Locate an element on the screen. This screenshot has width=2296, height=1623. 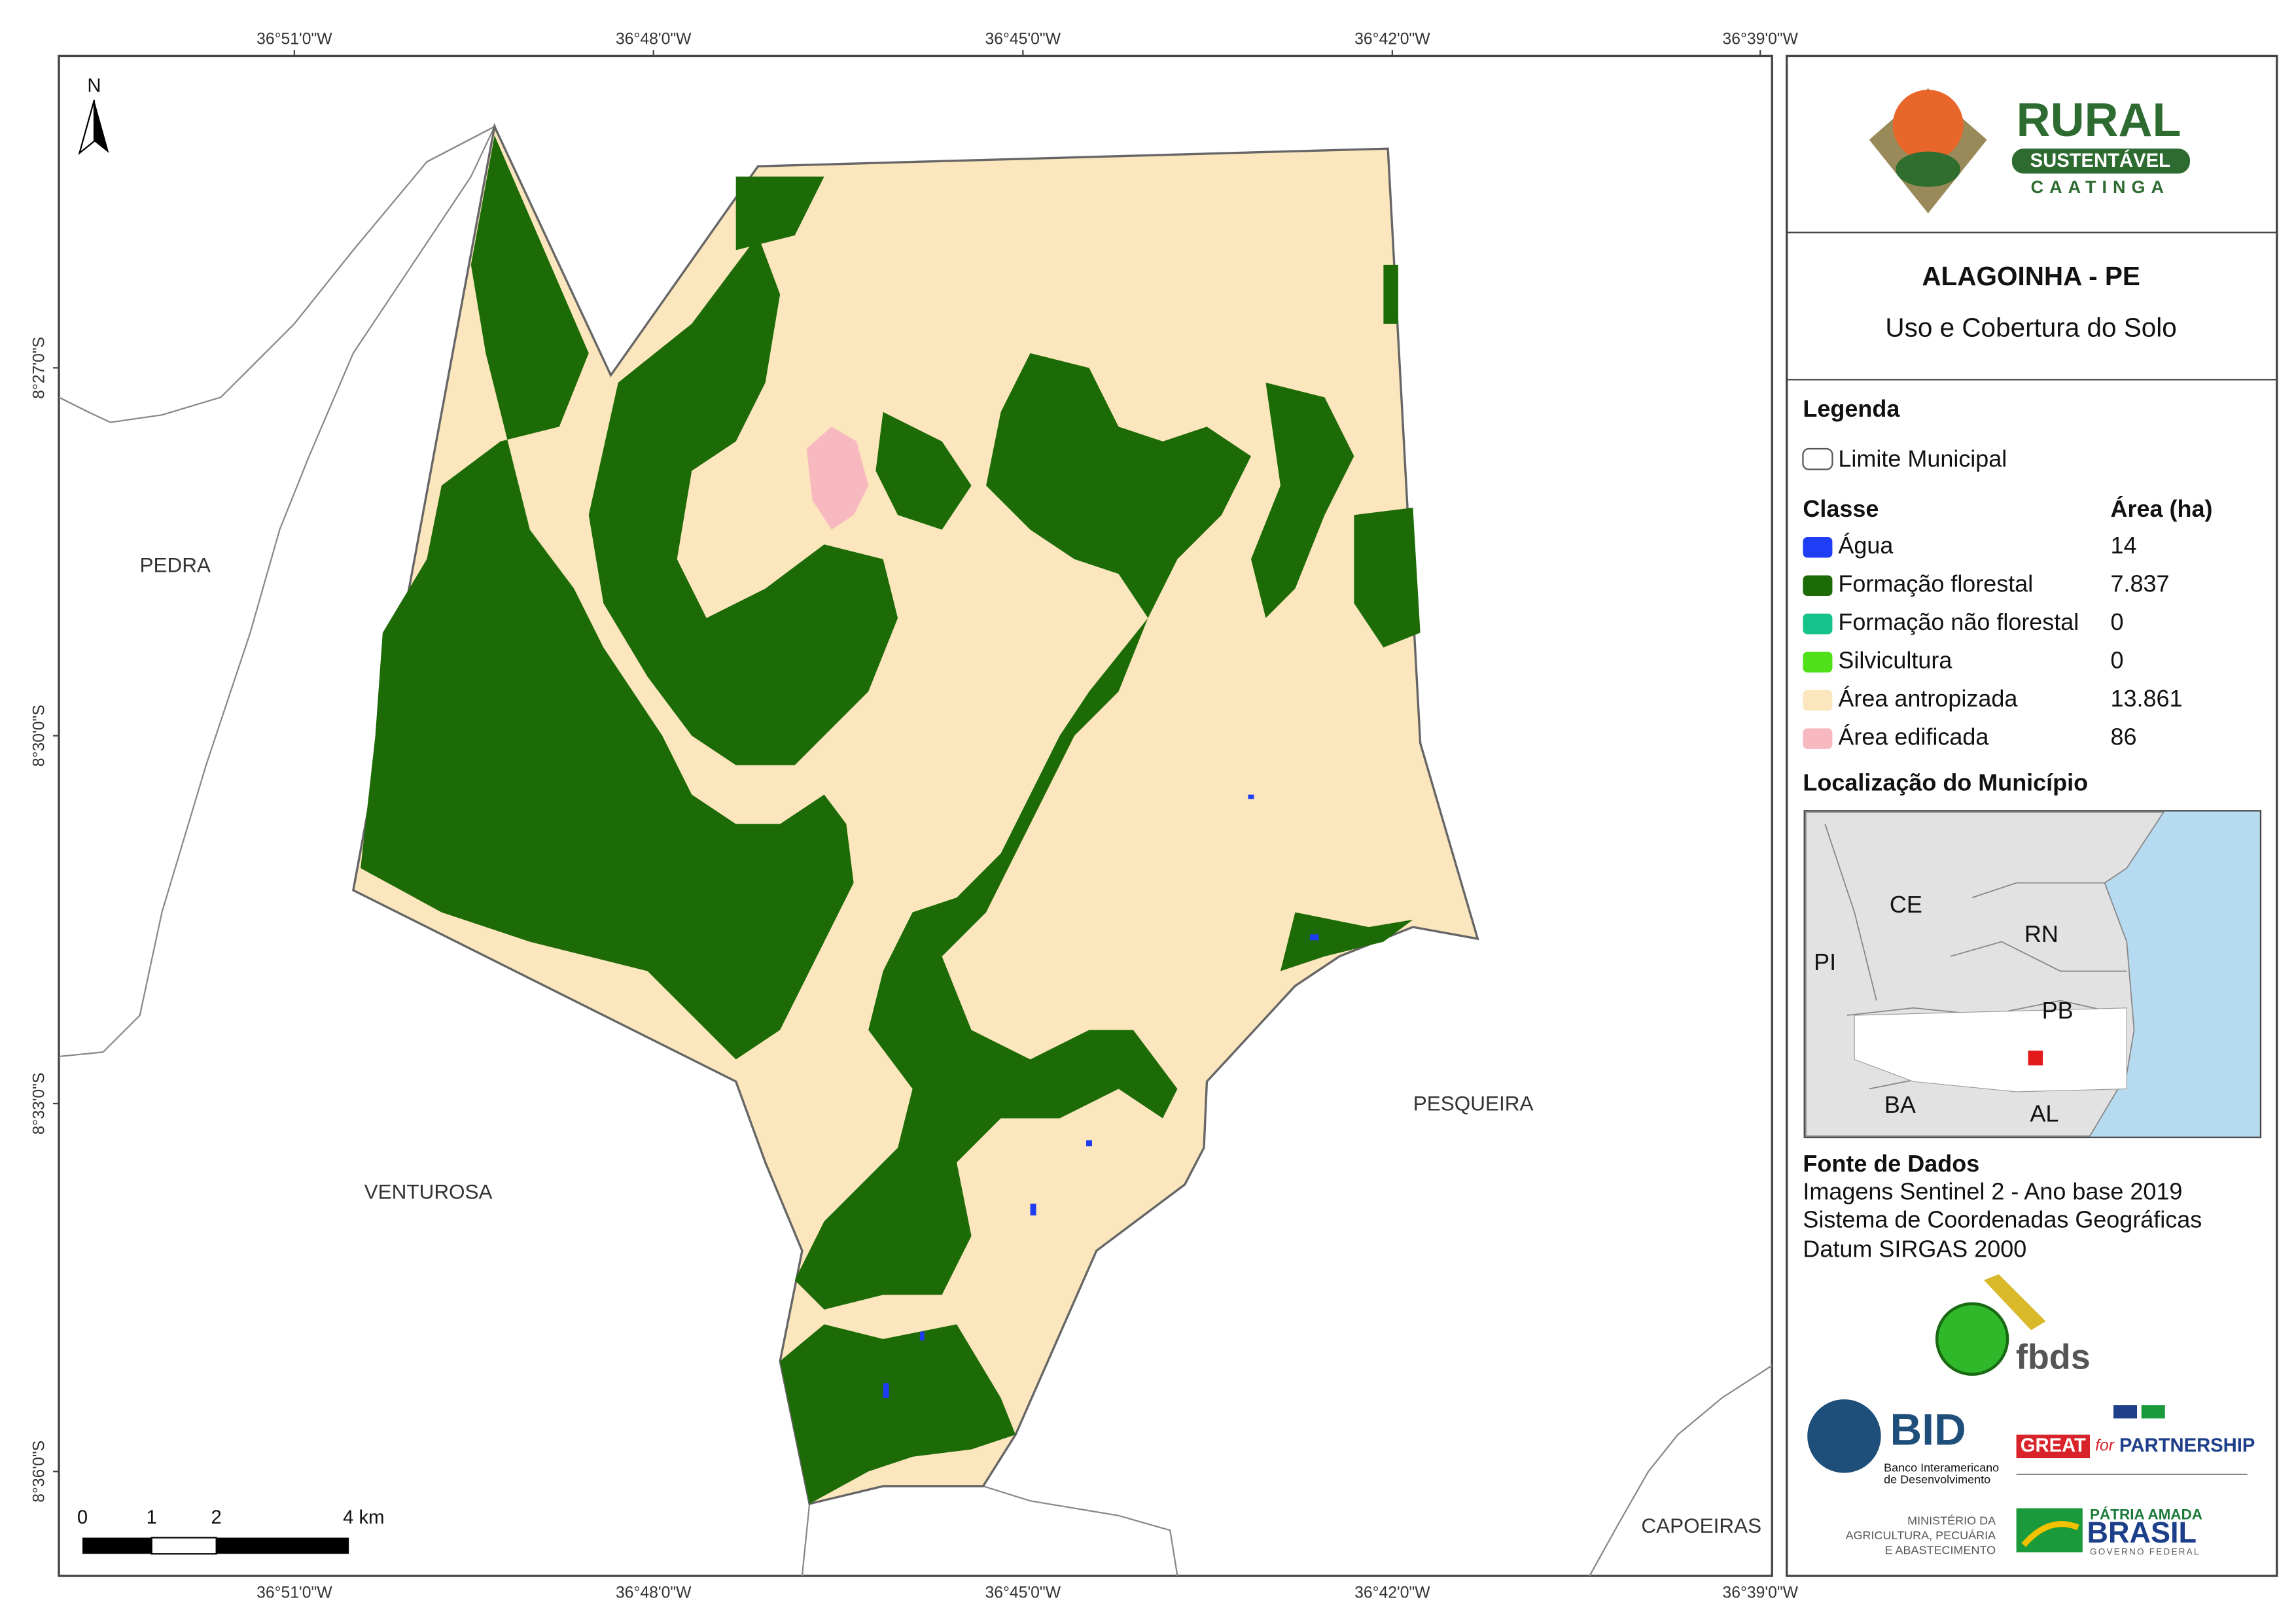
legend-header: Área (ha) is located at coordinates (2162, 509).